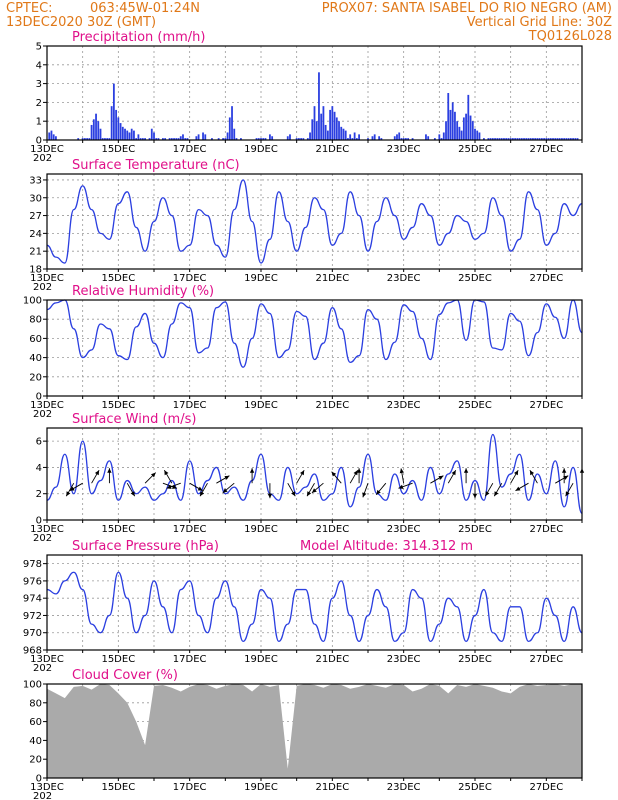 The width and height of the screenshot is (618, 800). What do you see at coordinates (386, 546) in the screenshot?
I see `panel-annotation-pressure: Model Altitude: 314.312 m` at bounding box center [386, 546].